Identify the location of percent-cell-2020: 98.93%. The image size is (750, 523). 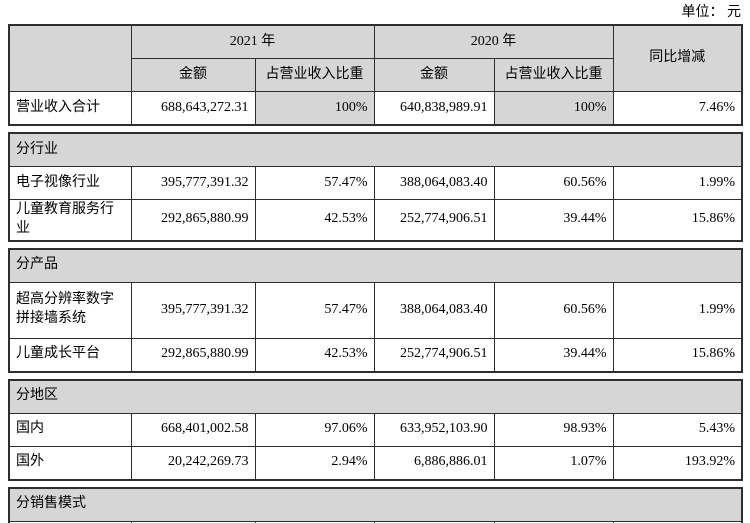
(553, 429).